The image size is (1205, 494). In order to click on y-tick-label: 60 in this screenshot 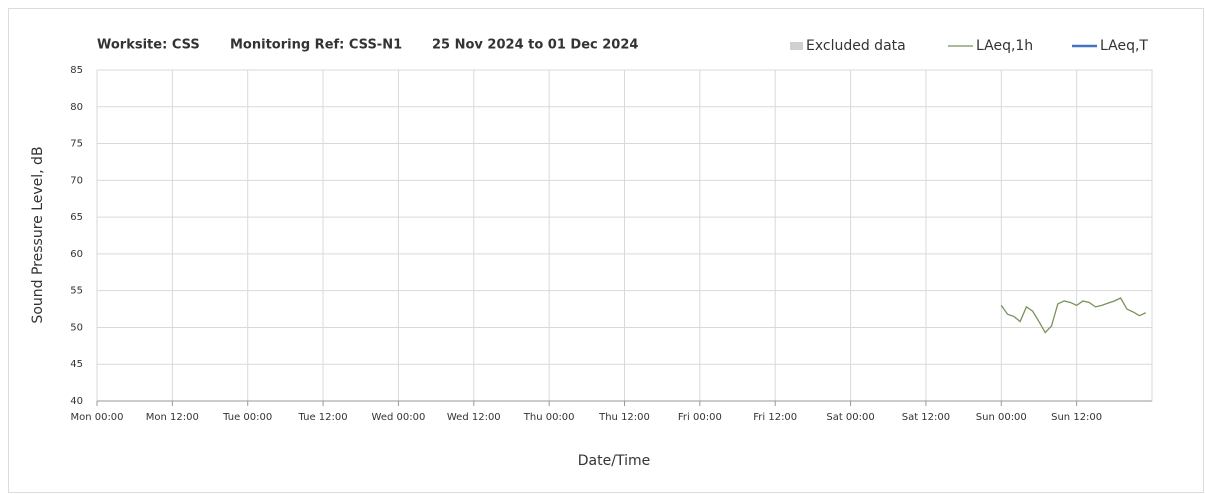, I will do `click(76, 254)`.